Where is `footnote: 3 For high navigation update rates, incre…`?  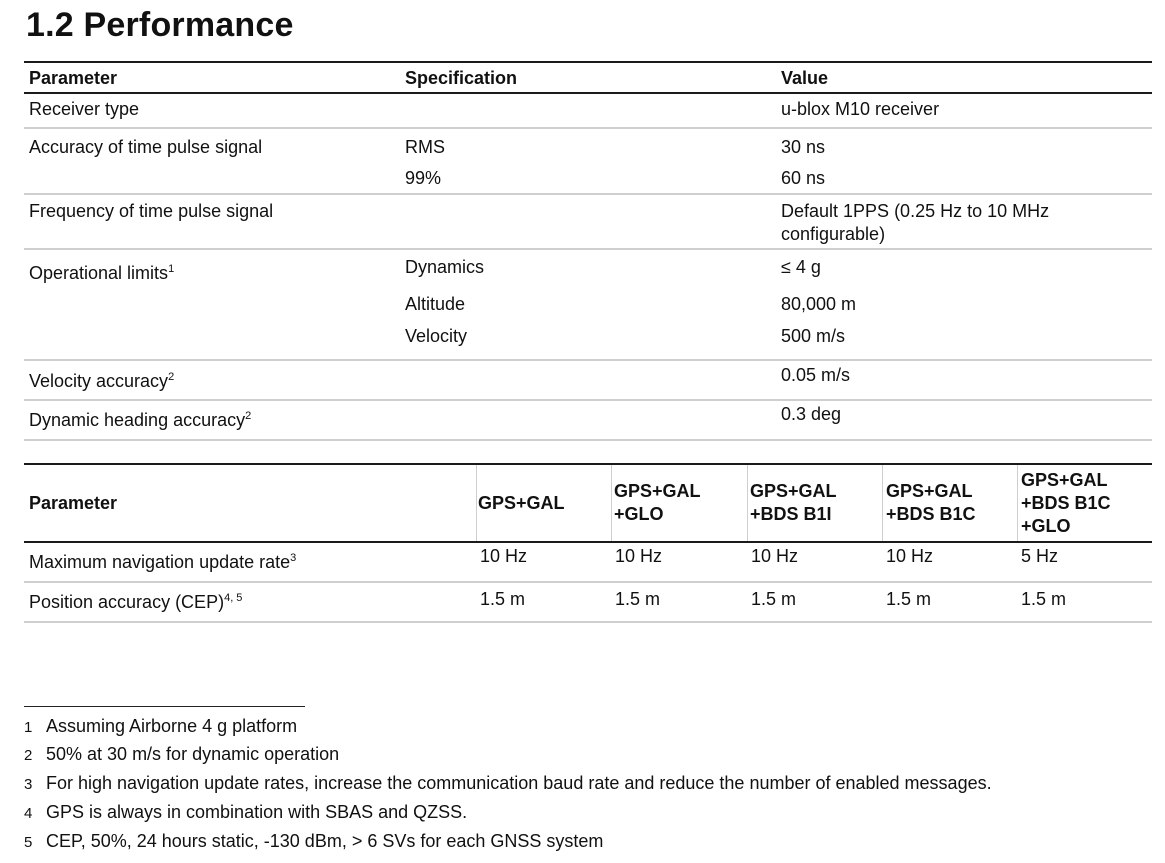 footnote: 3 For high navigation update rates, incre… is located at coordinates (508, 784).